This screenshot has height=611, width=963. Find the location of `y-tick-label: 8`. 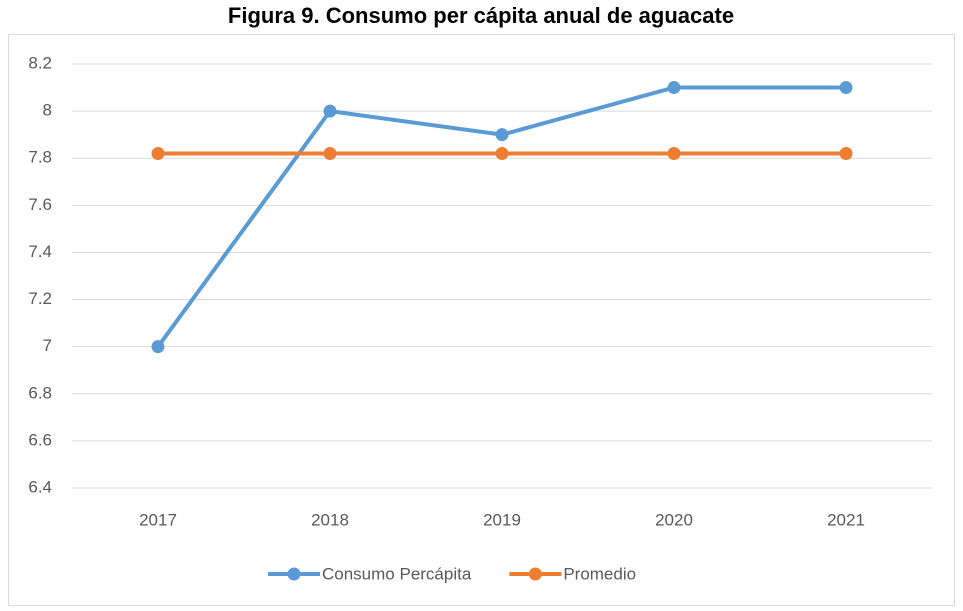

y-tick-label: 8 is located at coordinates (47, 110).